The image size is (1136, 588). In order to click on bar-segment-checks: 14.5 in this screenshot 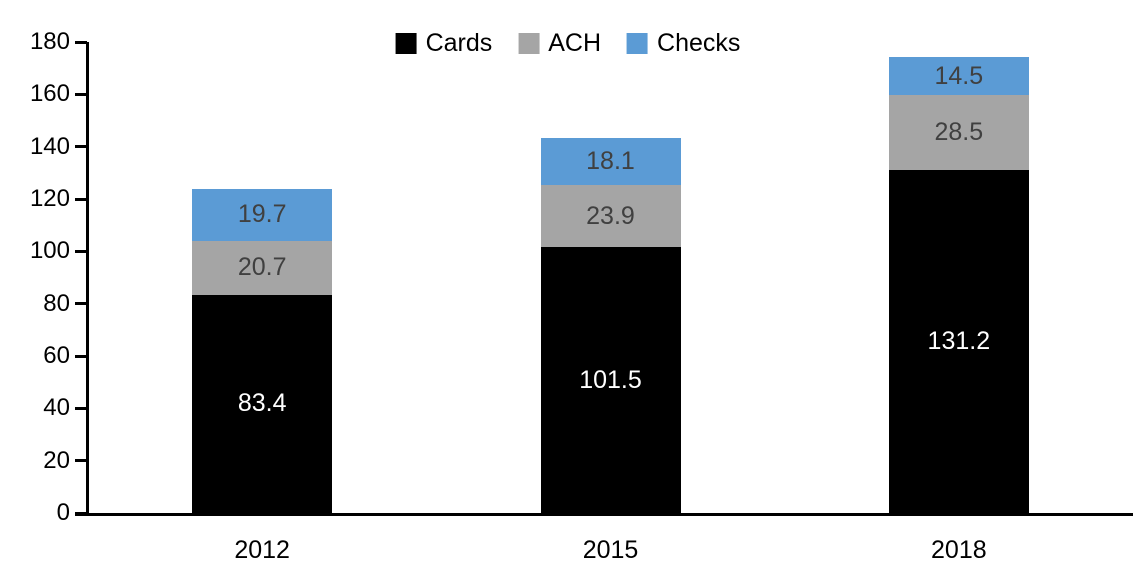, I will do `click(958, 76)`.